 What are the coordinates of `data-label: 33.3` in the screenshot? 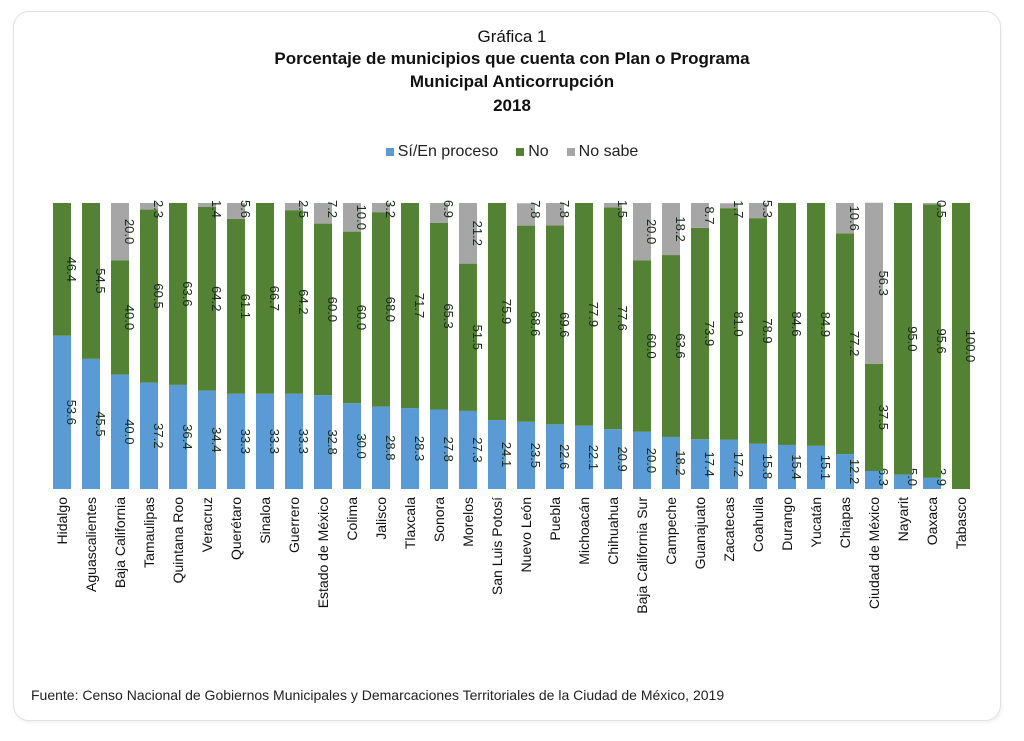 It's located at (274, 441).